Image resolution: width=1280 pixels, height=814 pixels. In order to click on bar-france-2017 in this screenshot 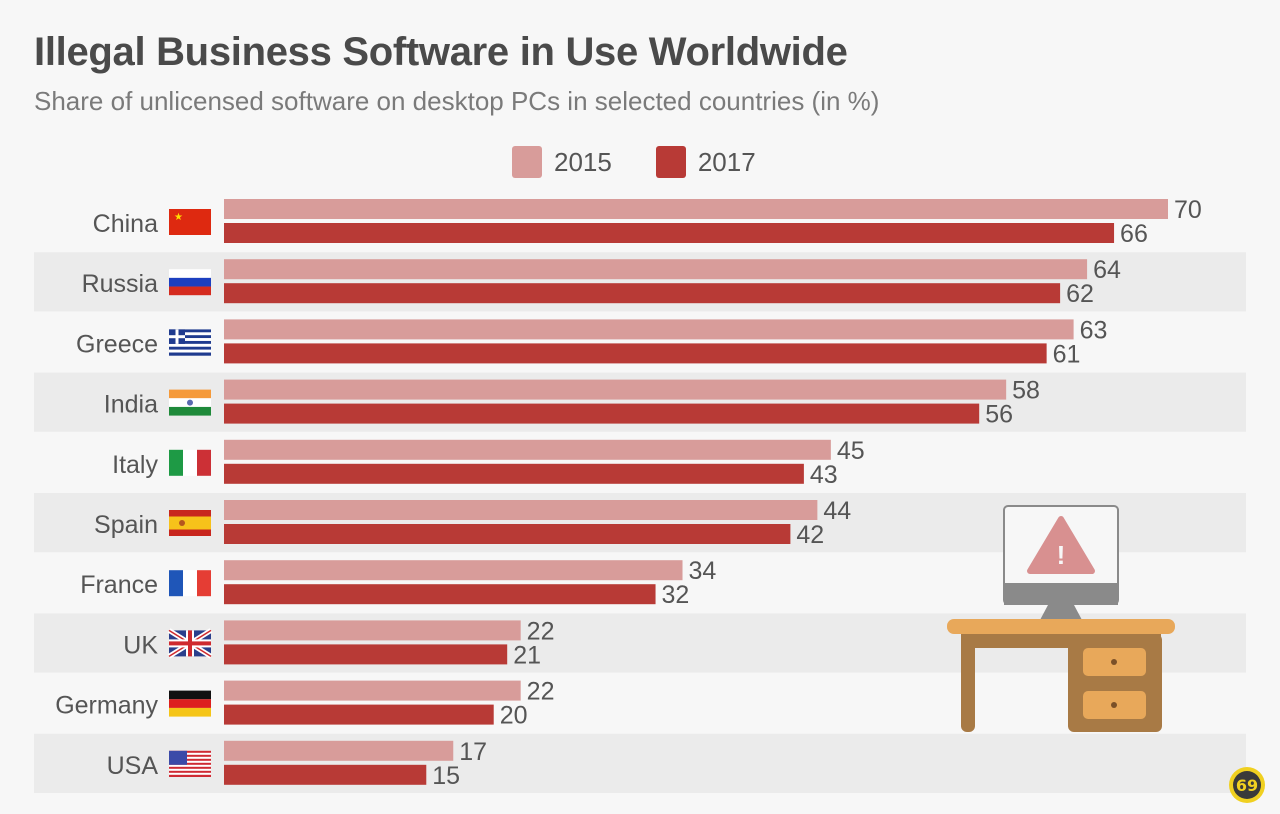, I will do `click(440, 594)`.